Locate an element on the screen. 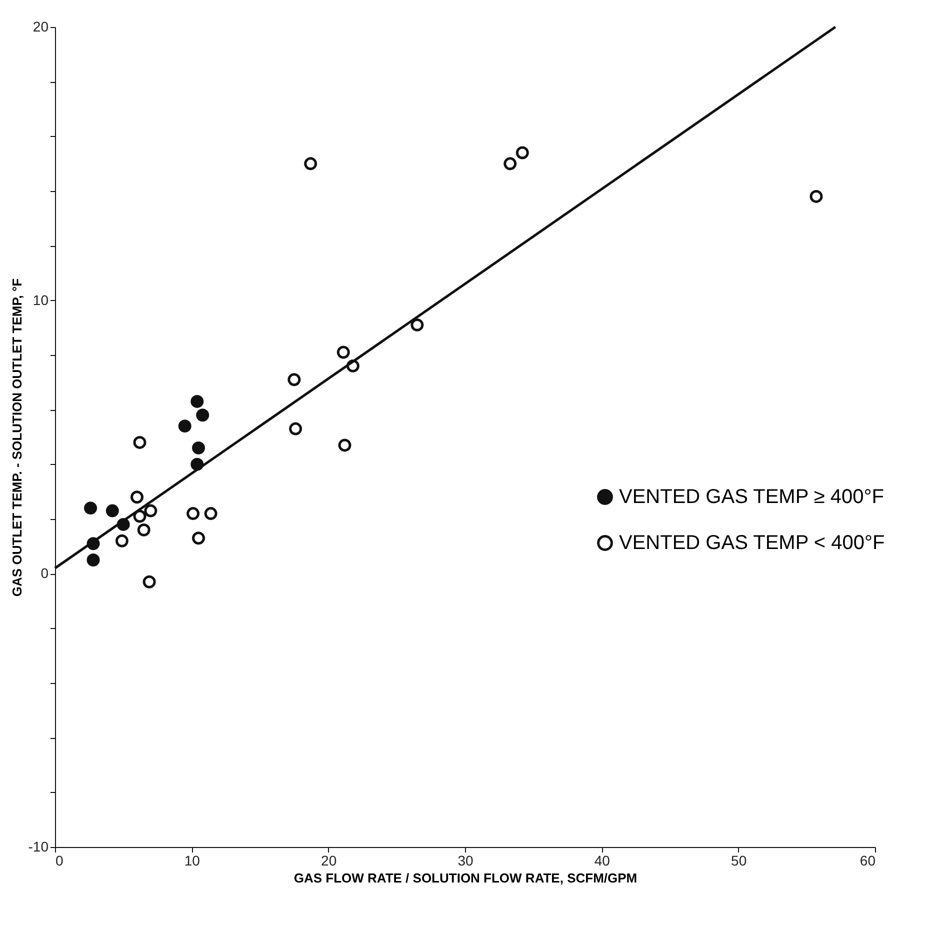 This screenshot has width=937, height=941. x-tick-label: 30 is located at coordinates (466, 860).